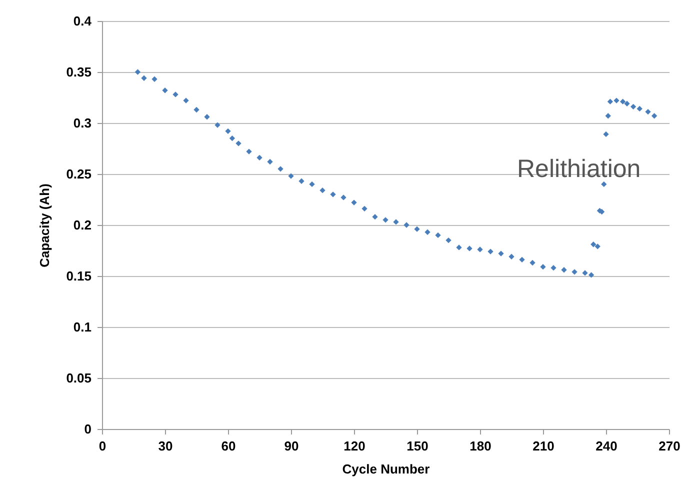 Image resolution: width=691 pixels, height=500 pixels. I want to click on x-tick-label: 60, so click(228, 446).